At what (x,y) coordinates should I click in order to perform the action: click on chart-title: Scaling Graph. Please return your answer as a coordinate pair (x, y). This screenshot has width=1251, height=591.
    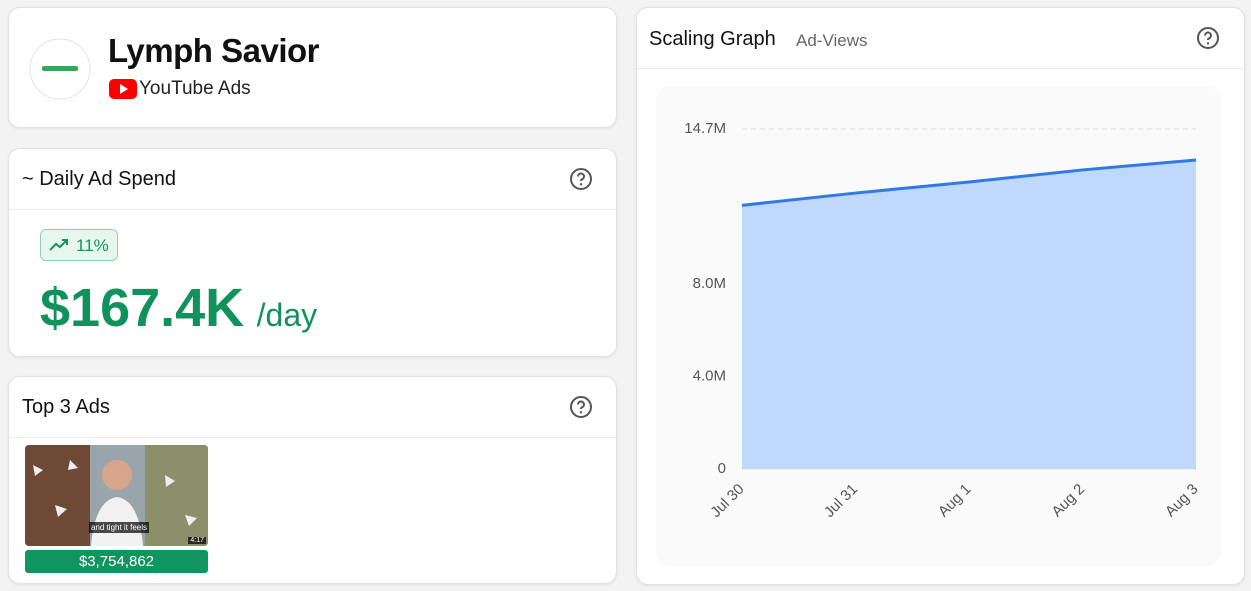
    Looking at the image, I should click on (712, 39).